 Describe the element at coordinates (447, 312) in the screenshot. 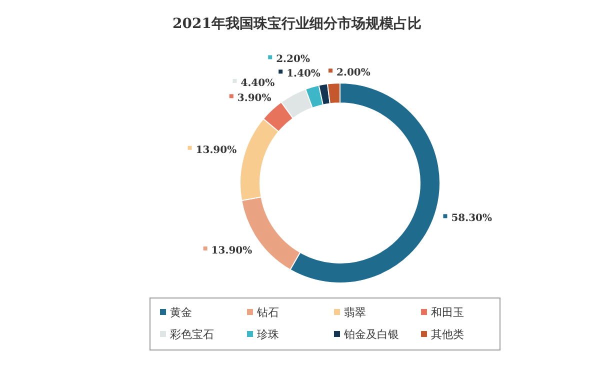

I see `legend-label: 和田玉` at that location.